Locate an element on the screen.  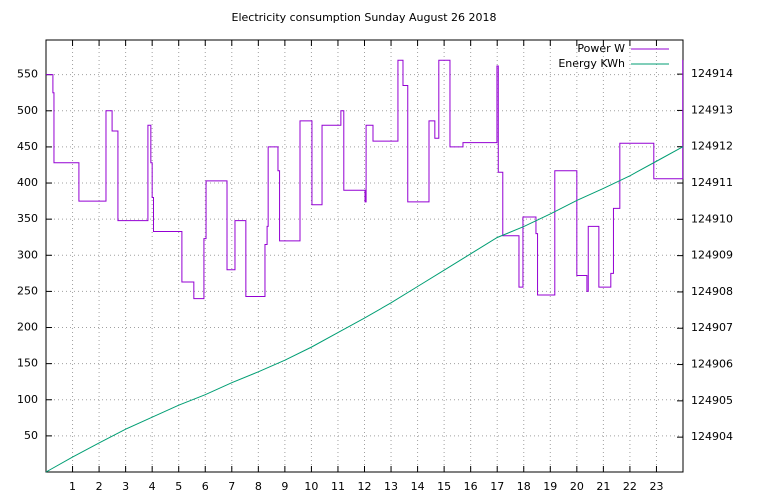
x-tick-label: 1 is located at coordinates (72, 486).